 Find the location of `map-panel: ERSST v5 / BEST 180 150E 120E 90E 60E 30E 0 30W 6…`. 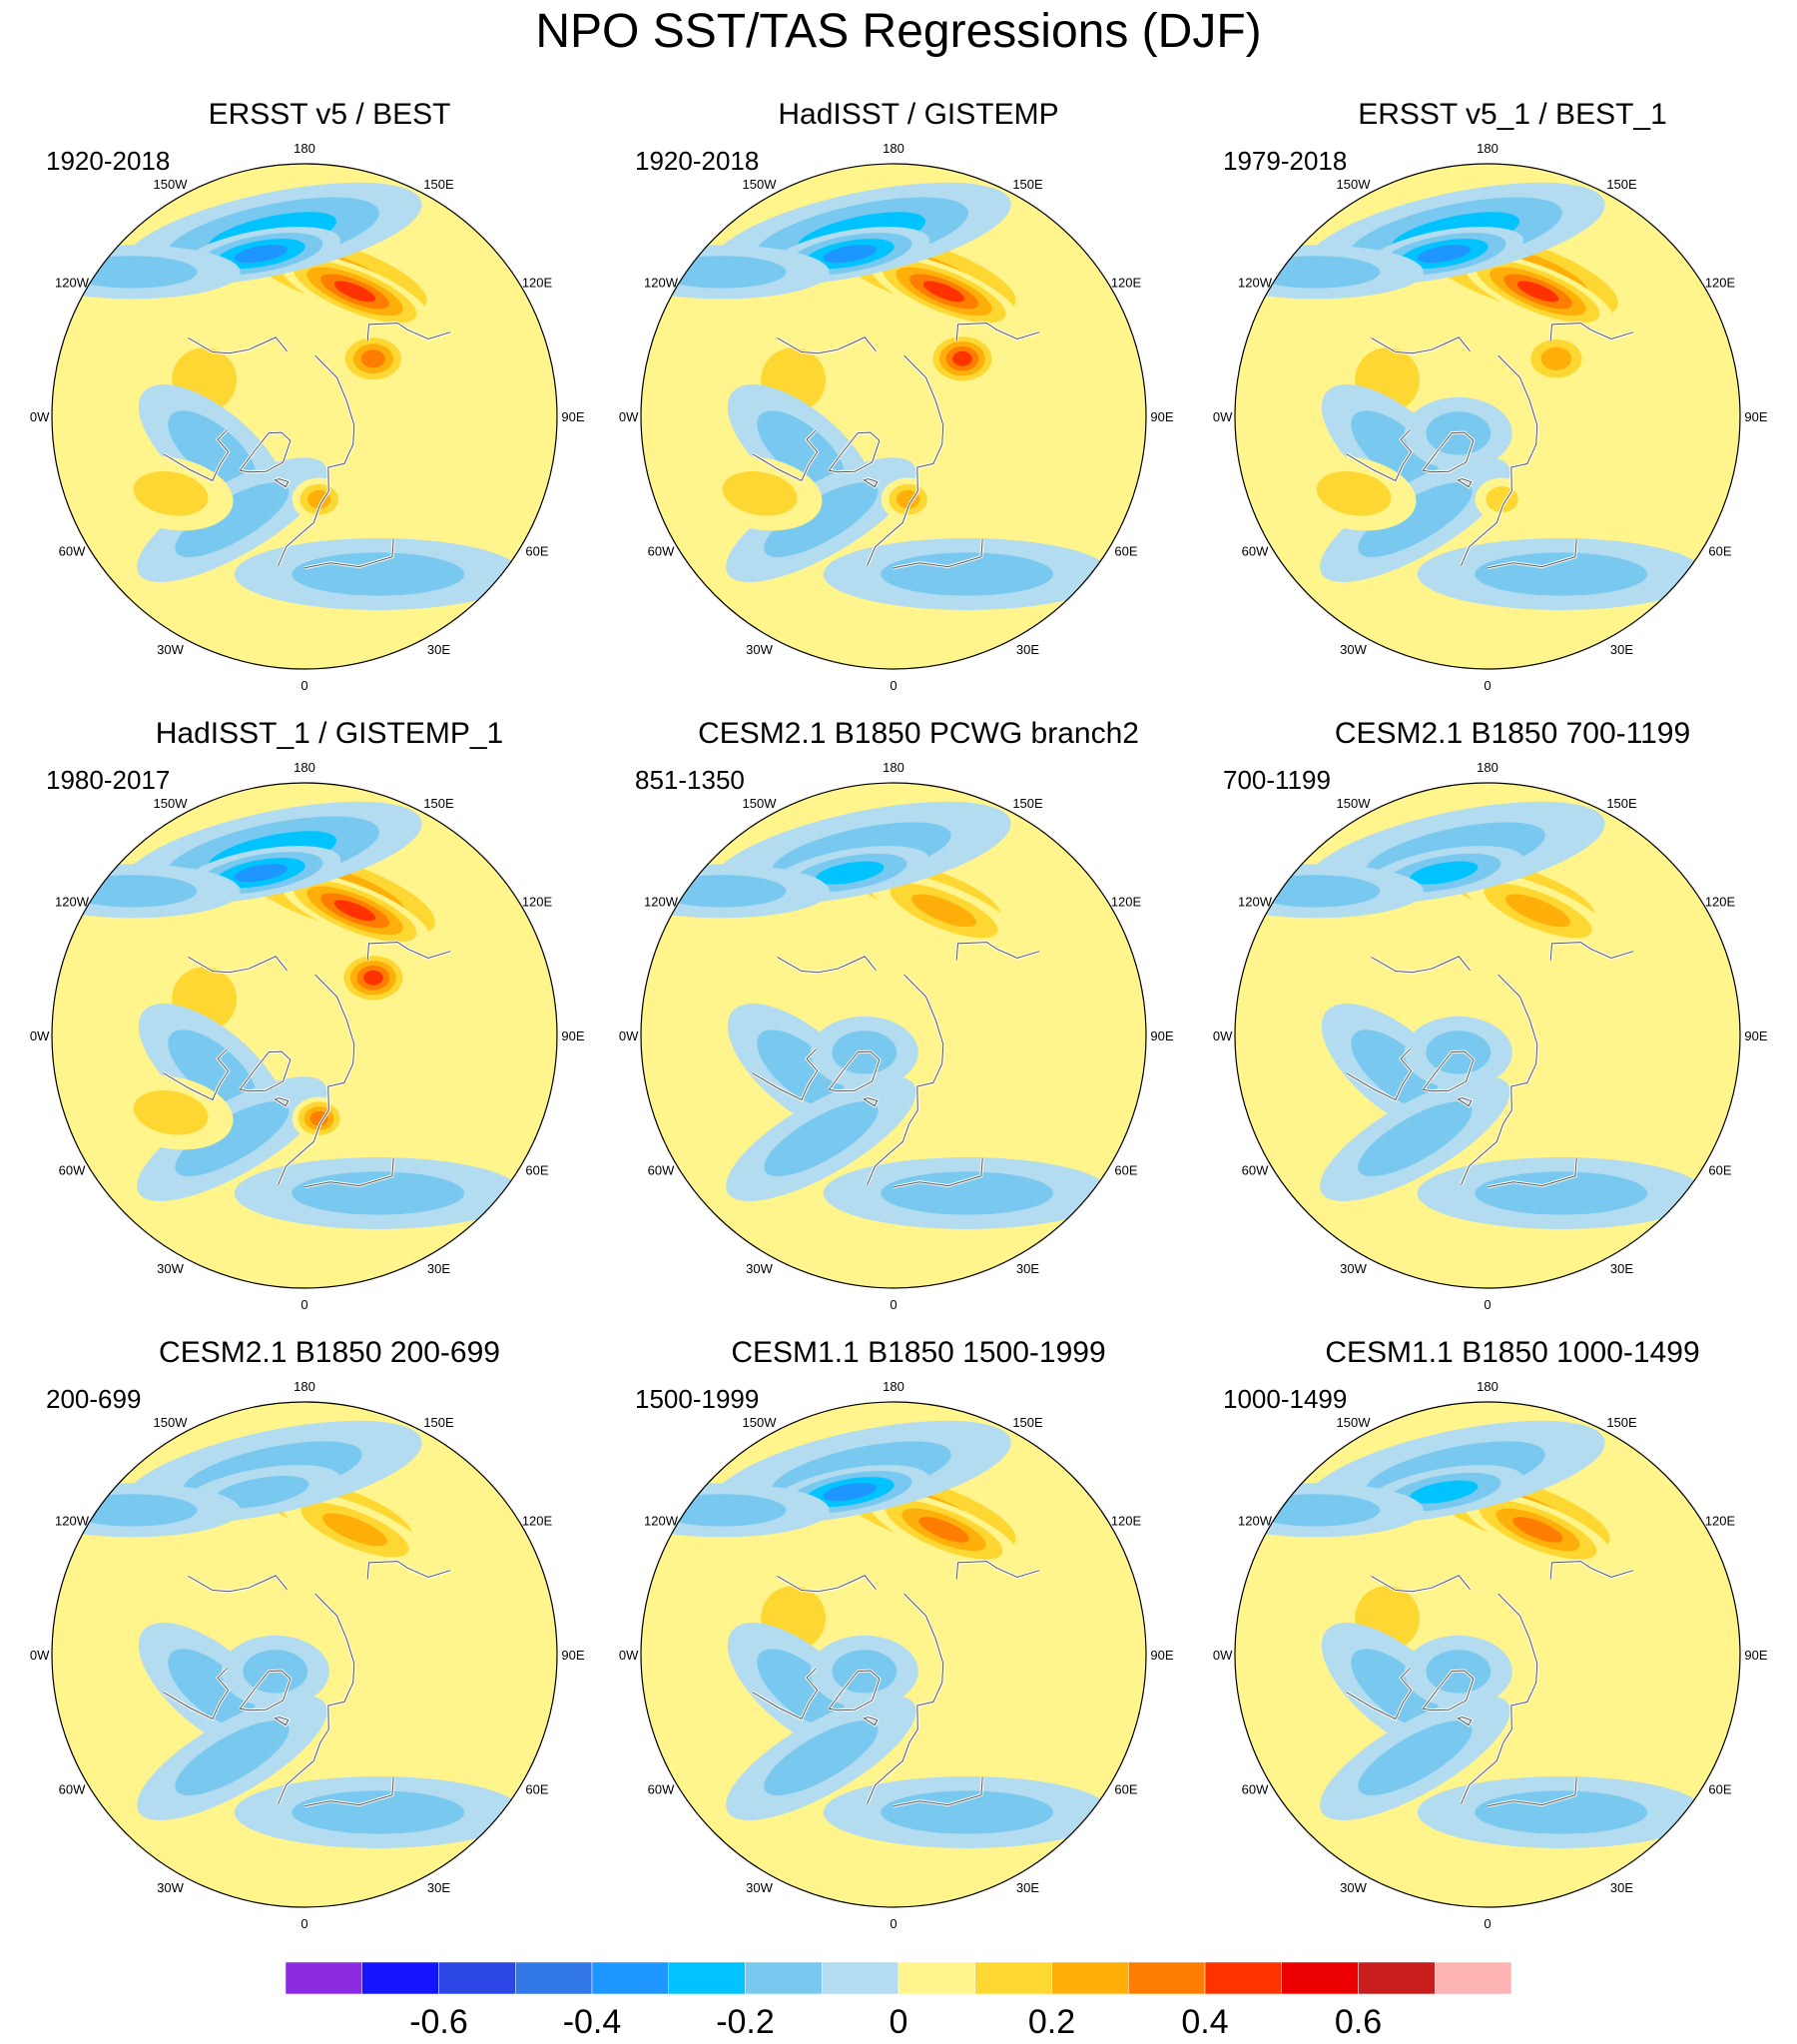

map-panel: ERSST v5 / BEST 180 150E 120E 90E 60E 30E 0 30W 6… is located at coordinates (329, 404).